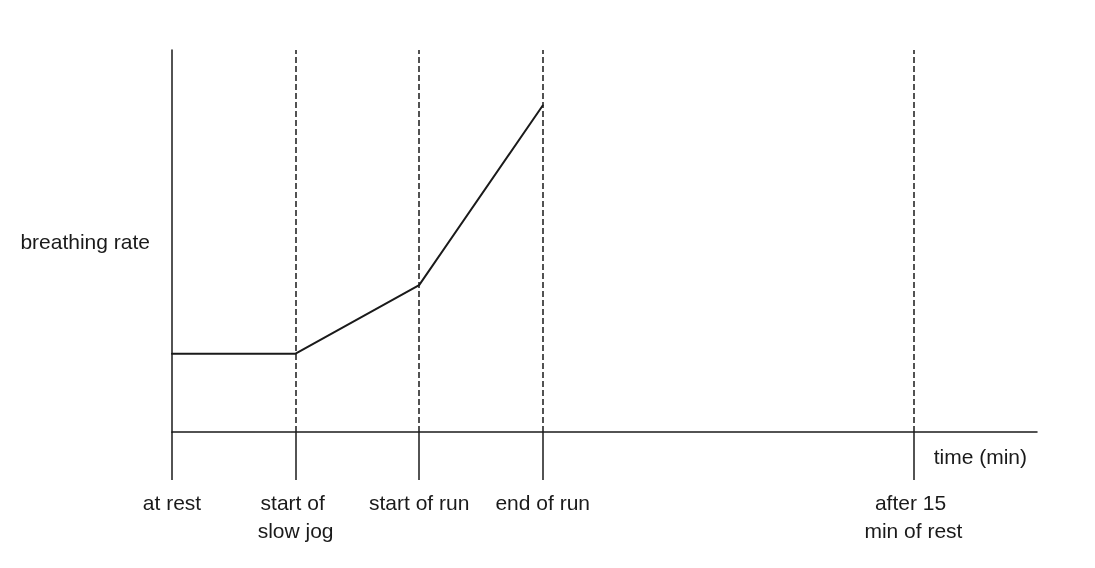  Describe the element at coordinates (542, 502) in the screenshot. I see `x-tick-label: end of run` at that location.